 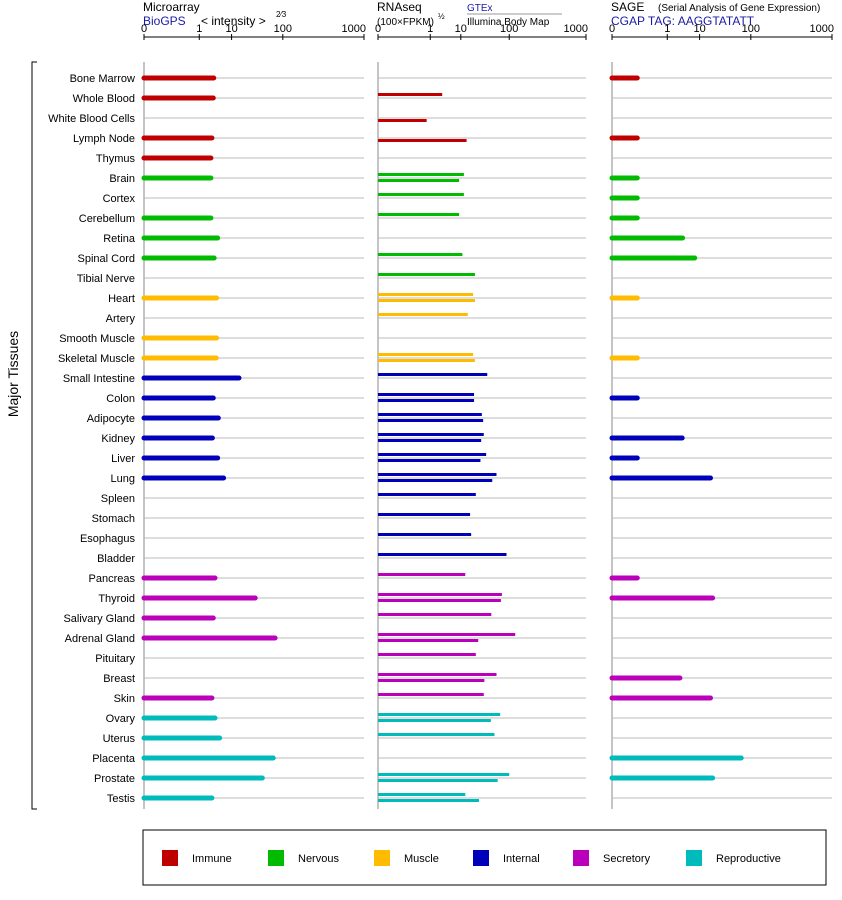 What do you see at coordinates (469, 719) in the screenshot?
I see `tissue-row: Ovary` at bounding box center [469, 719].